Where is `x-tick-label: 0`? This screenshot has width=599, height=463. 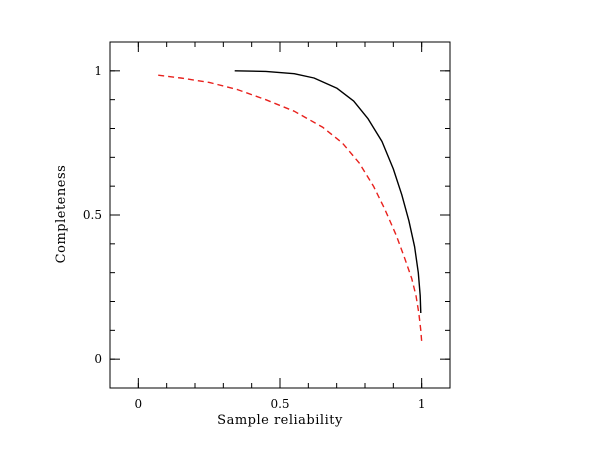
x-tick-label: 0 is located at coordinates (139, 404).